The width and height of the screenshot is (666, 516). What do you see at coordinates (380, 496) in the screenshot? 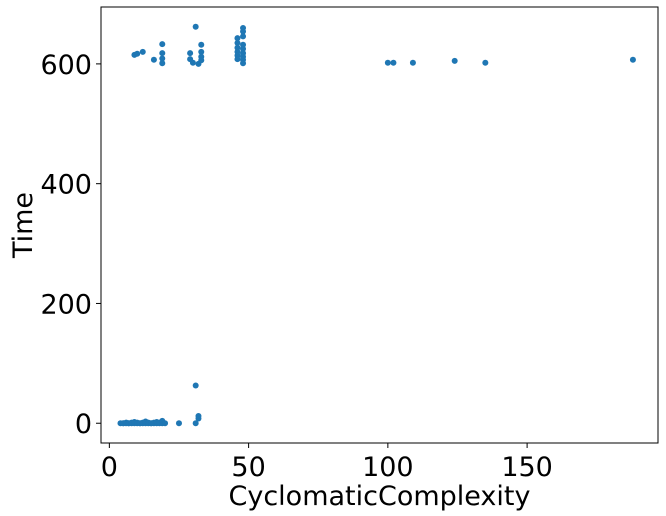
I see `x-axis-label: CyclomaticComplexity` at bounding box center [380, 496].